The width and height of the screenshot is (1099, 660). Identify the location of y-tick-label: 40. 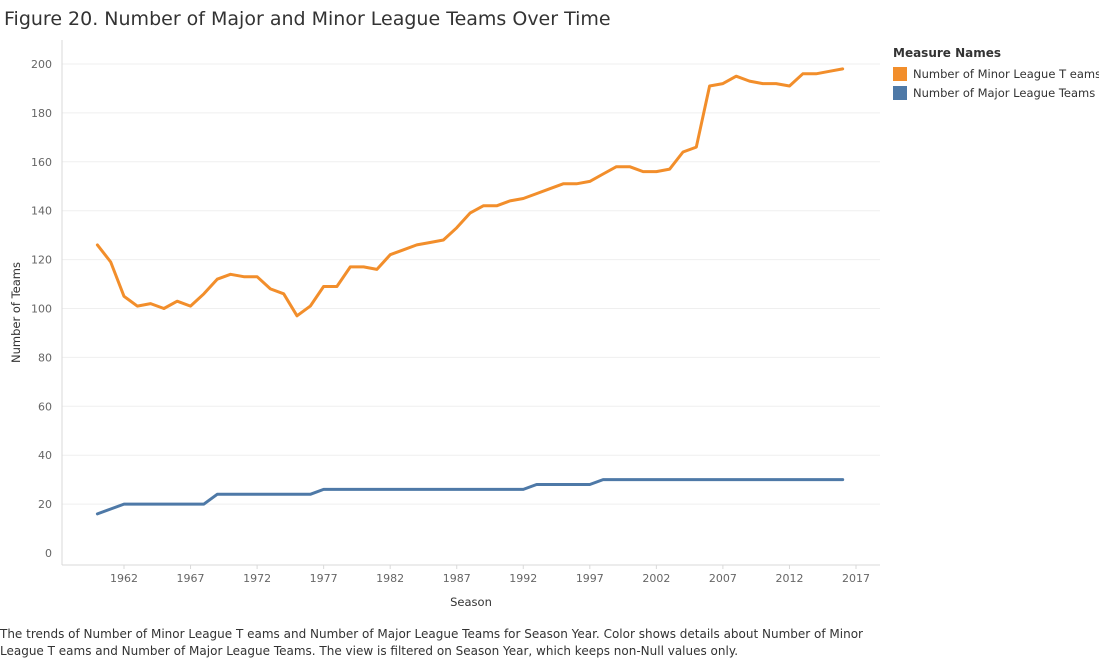
(45, 455).